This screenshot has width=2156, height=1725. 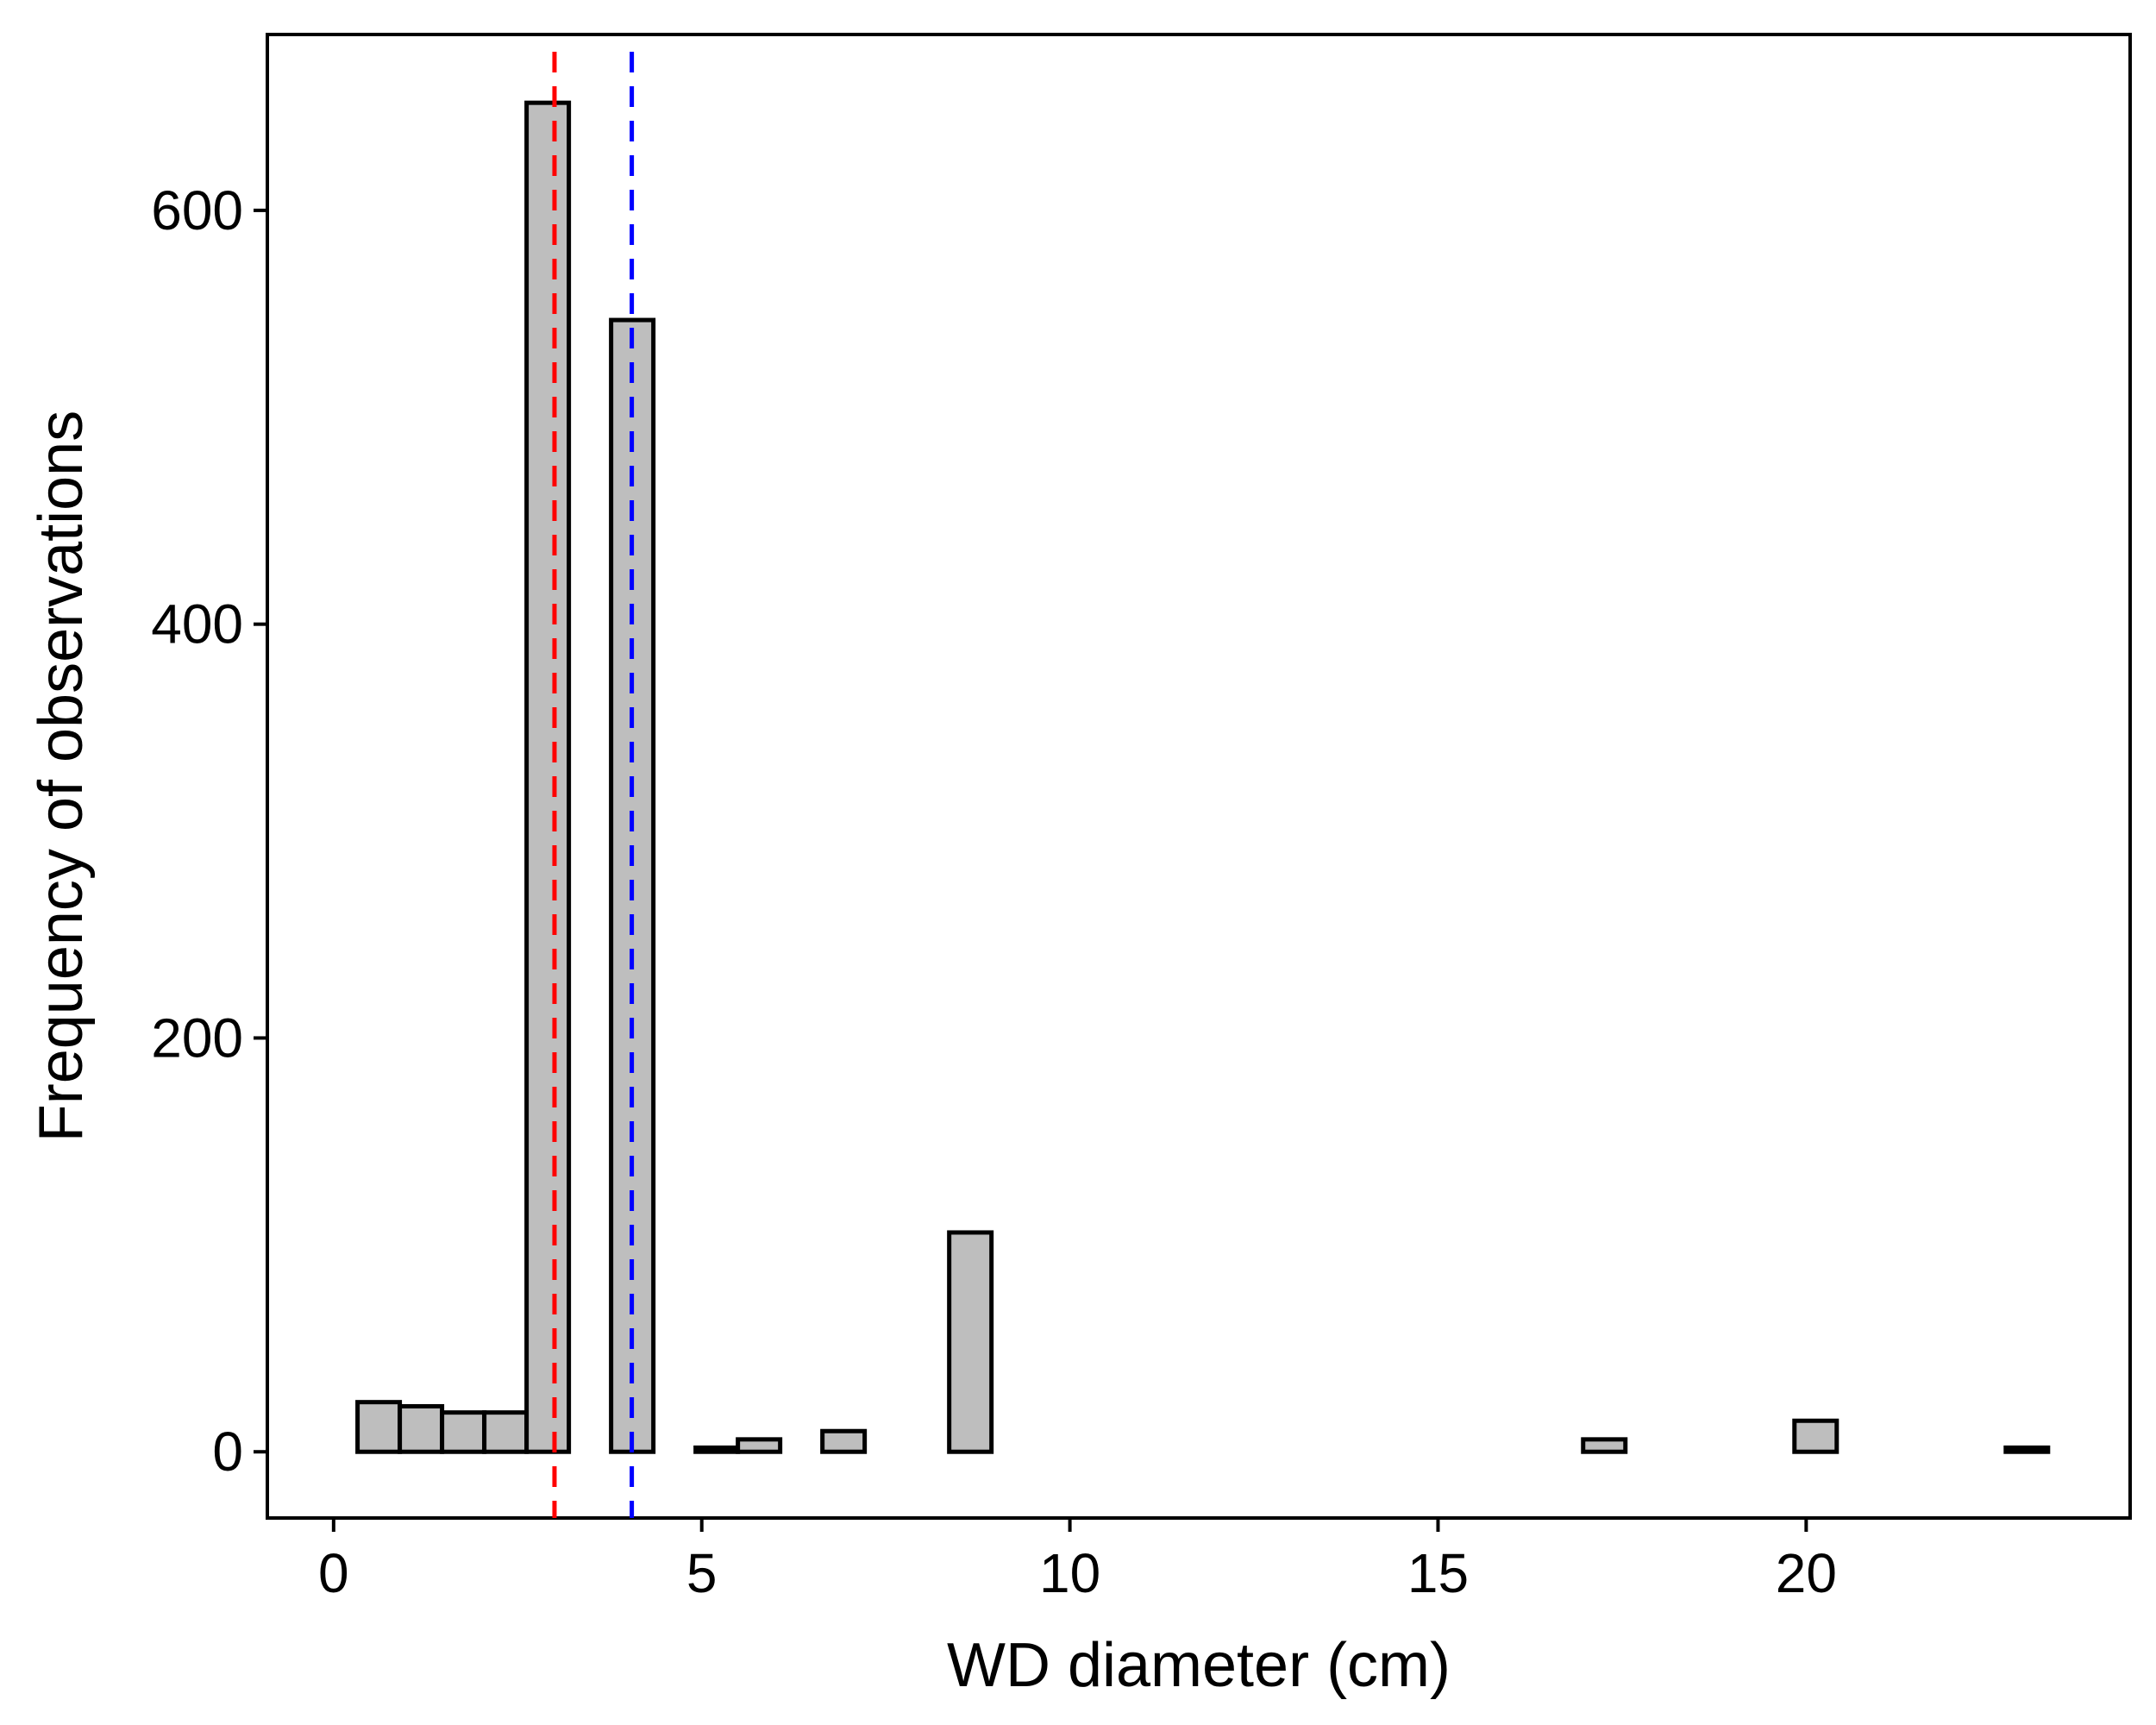 I want to click on y-axis: 0 200 400 600, so click(x=209, y=831).